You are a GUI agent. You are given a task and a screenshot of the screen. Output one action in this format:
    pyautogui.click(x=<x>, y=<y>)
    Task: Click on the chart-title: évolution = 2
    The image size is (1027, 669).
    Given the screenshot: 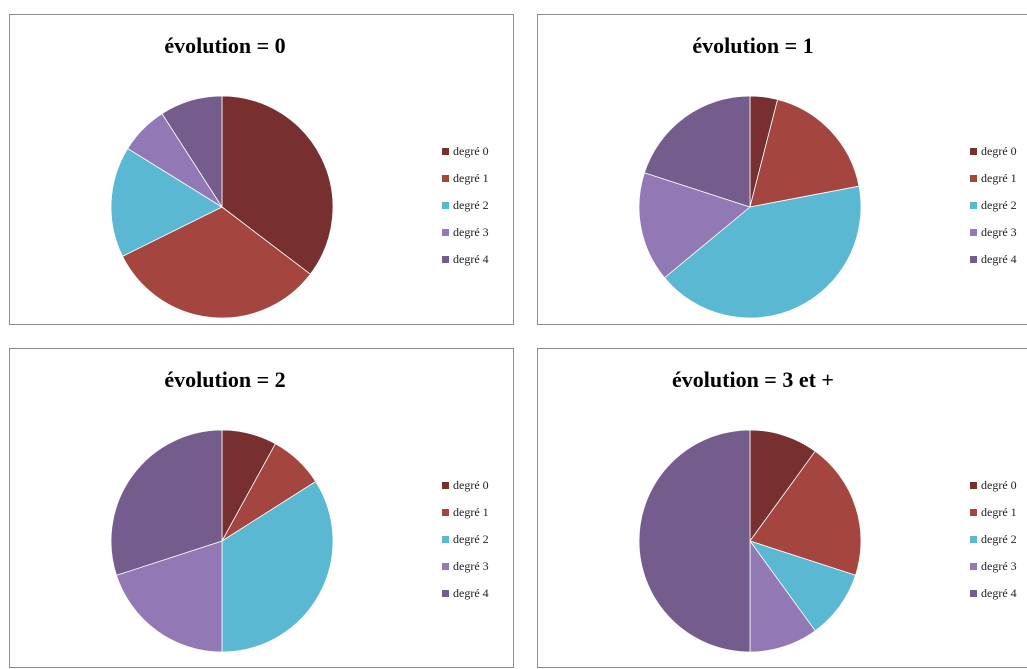 What is the action you would take?
    pyautogui.click(x=225, y=379)
    